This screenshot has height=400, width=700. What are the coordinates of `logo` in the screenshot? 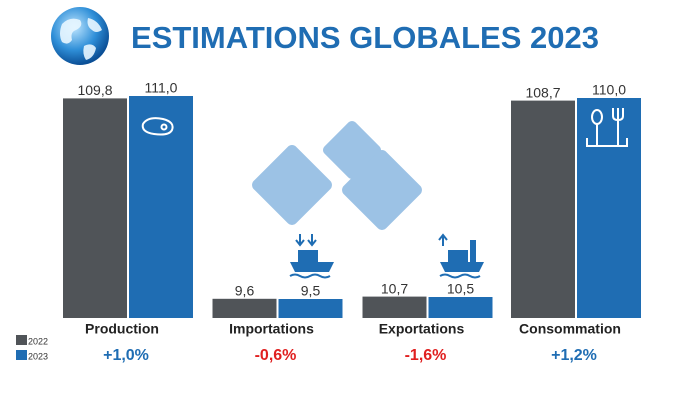 It's located at (337, 175).